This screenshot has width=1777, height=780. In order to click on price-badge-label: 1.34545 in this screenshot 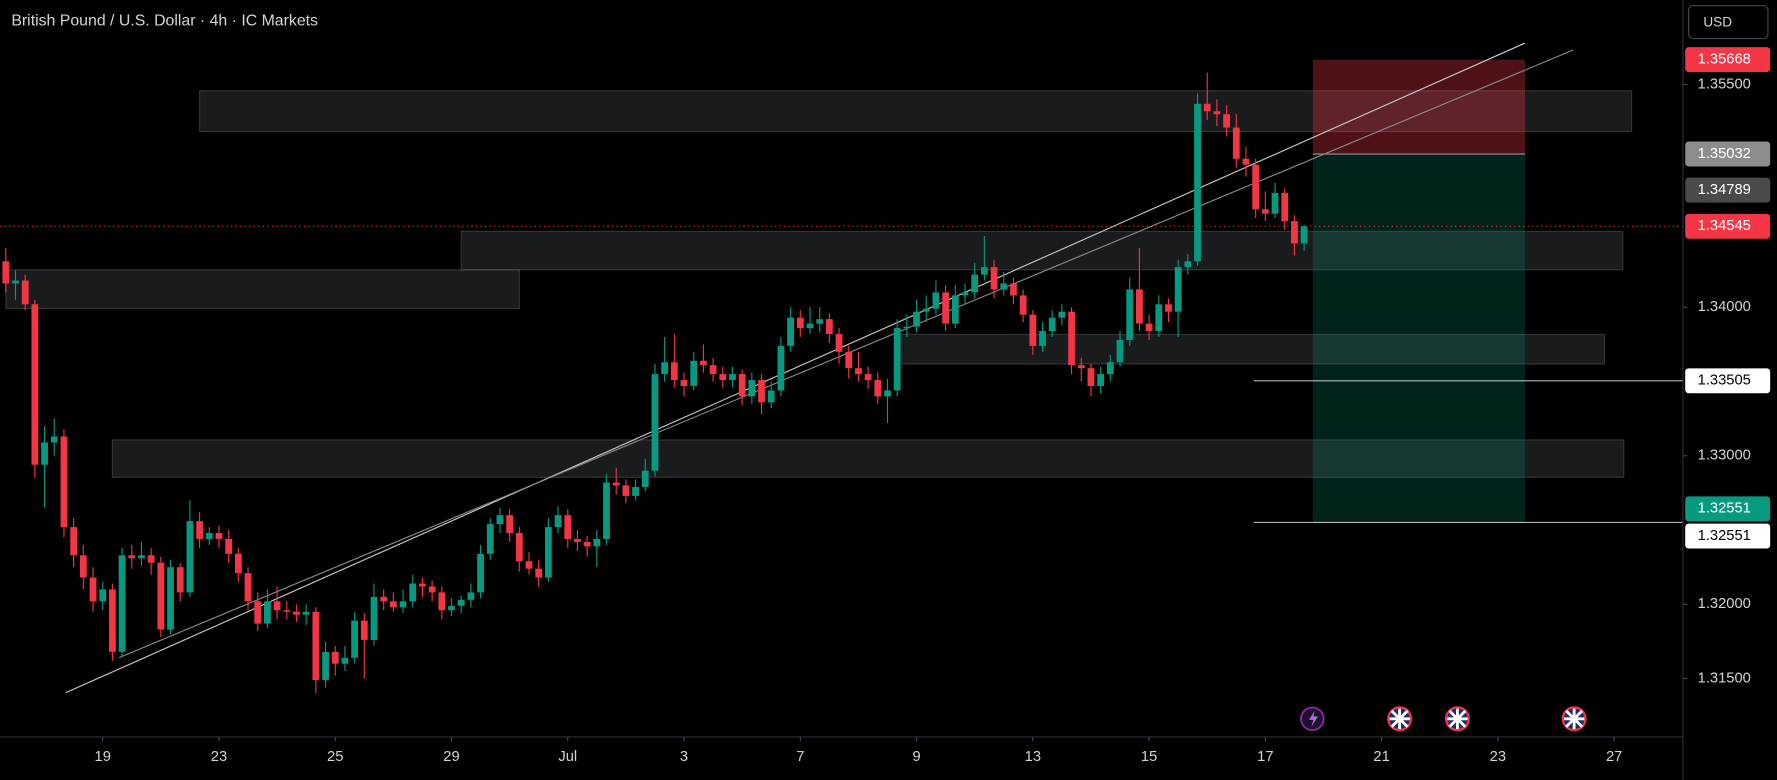, I will do `click(1724, 226)`.